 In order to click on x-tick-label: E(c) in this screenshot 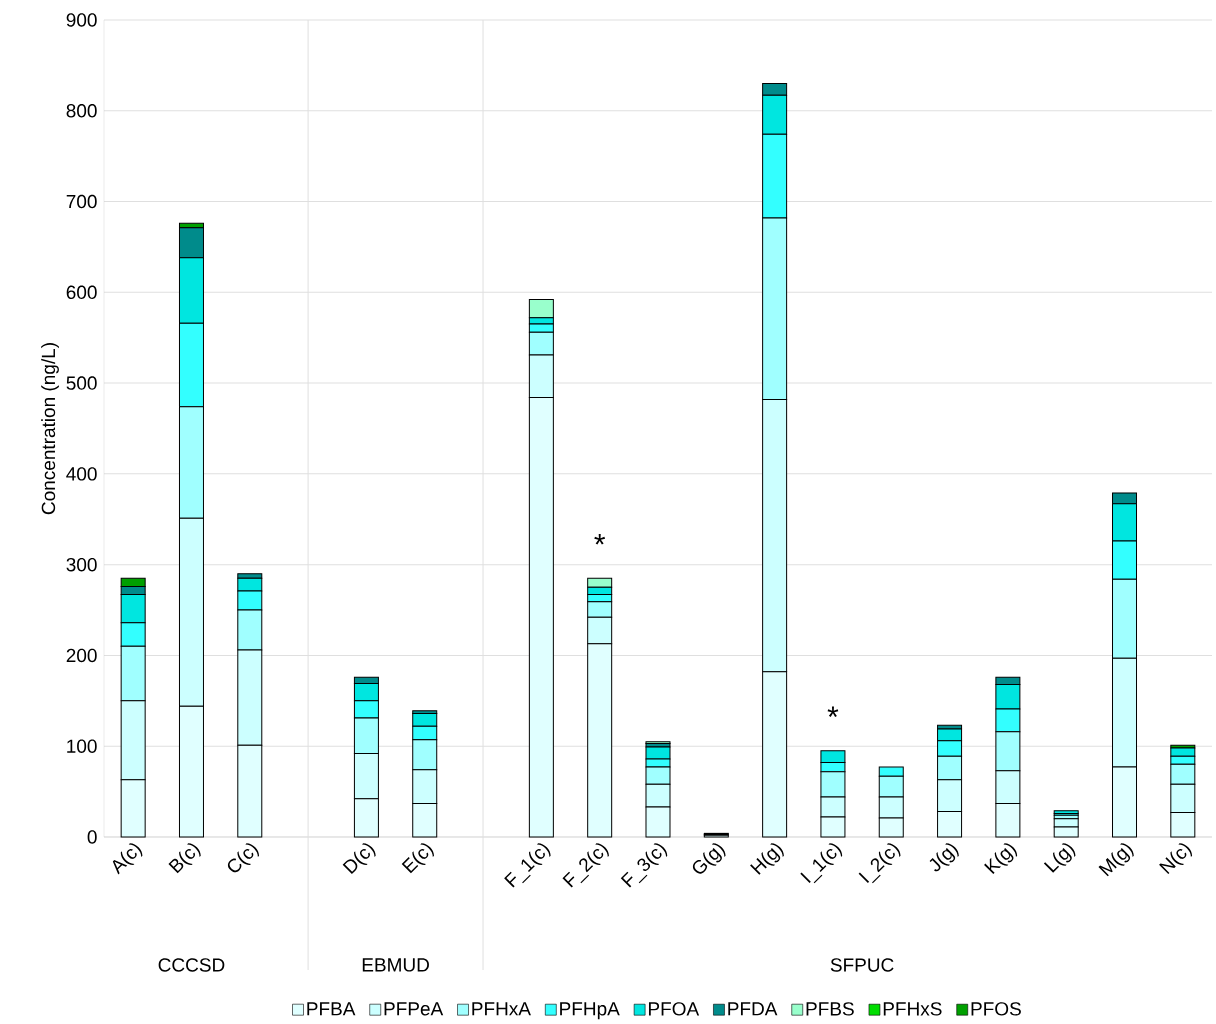, I will do `click(417, 858)`.